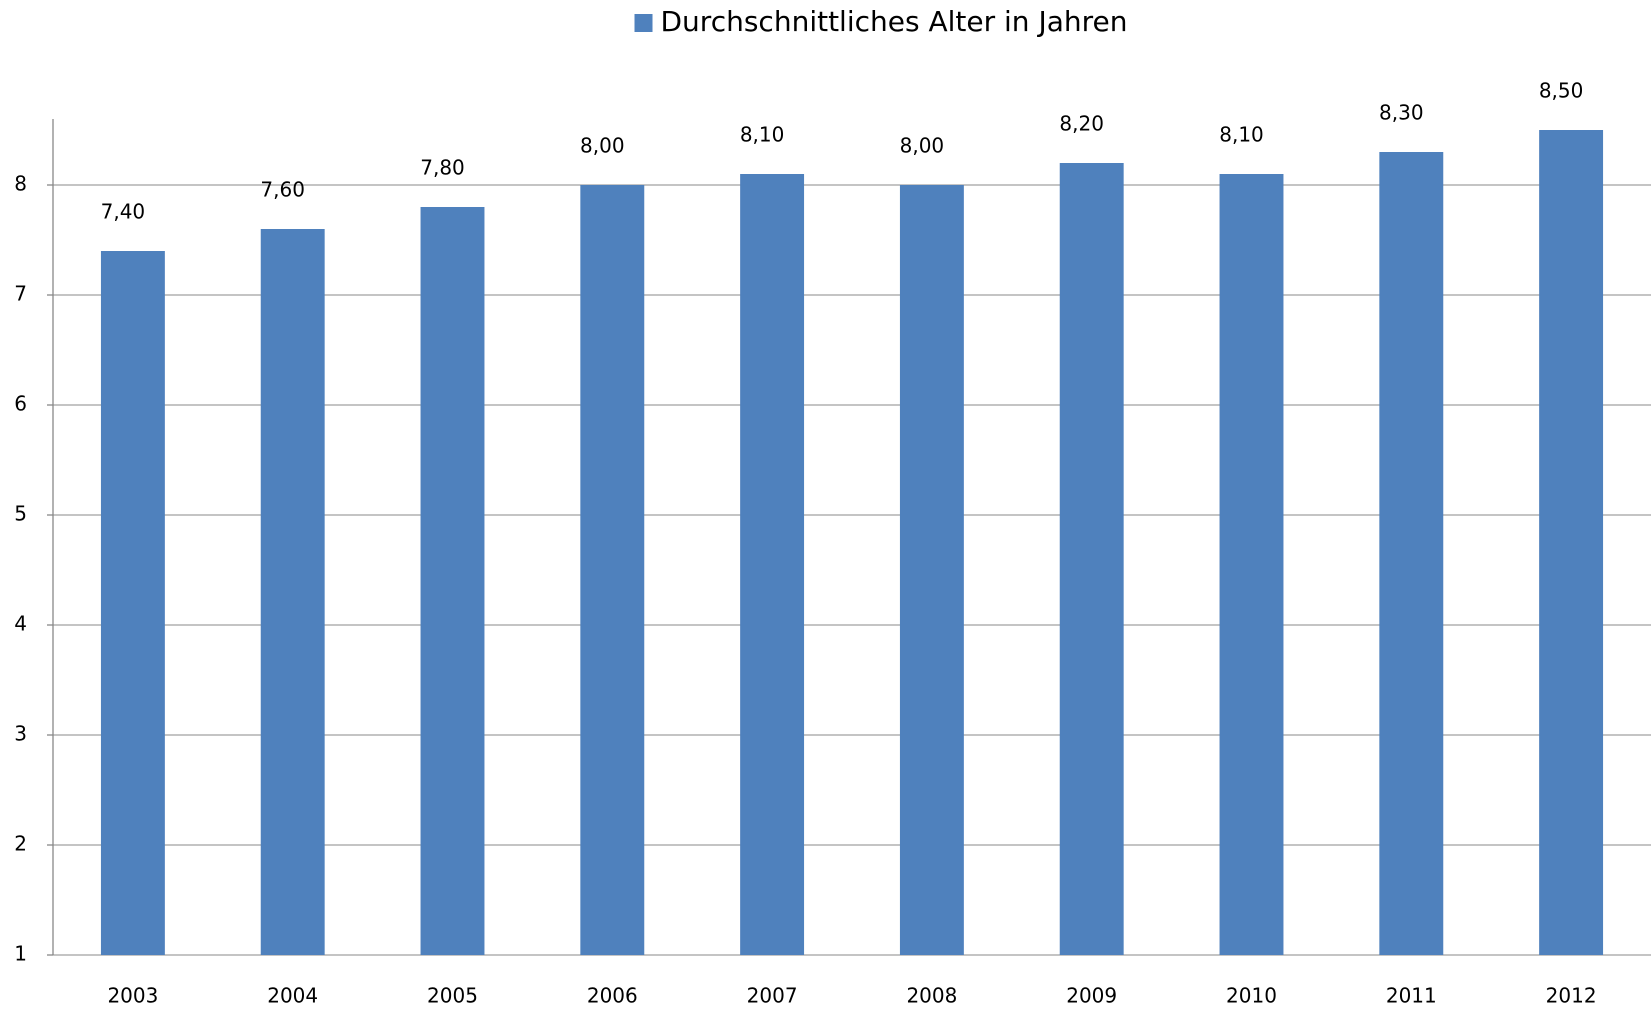 The height and width of the screenshot is (1015, 1651). I want to click on x-tick-label: 2007, so click(772, 996).